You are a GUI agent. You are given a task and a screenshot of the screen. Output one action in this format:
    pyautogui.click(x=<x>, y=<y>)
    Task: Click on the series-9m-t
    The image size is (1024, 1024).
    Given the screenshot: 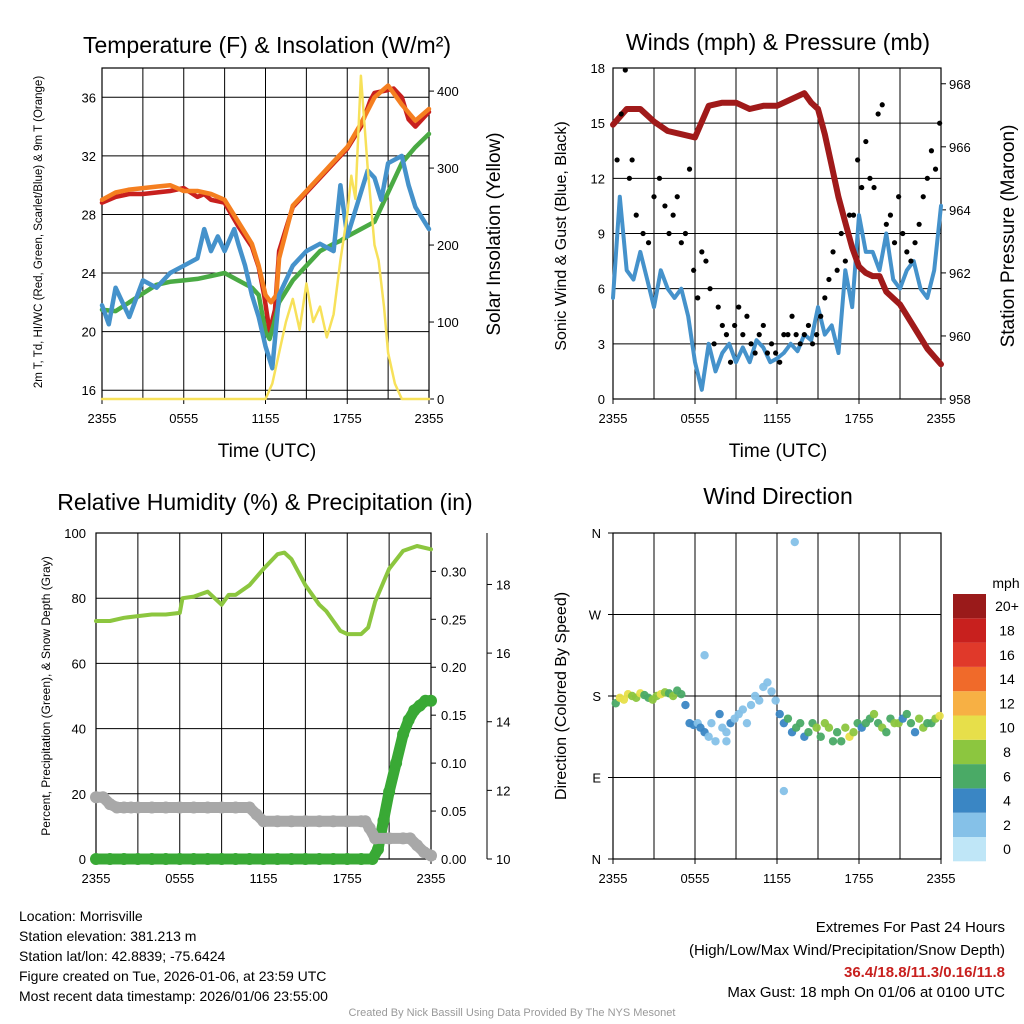 What is the action you would take?
    pyautogui.click(x=265, y=194)
    